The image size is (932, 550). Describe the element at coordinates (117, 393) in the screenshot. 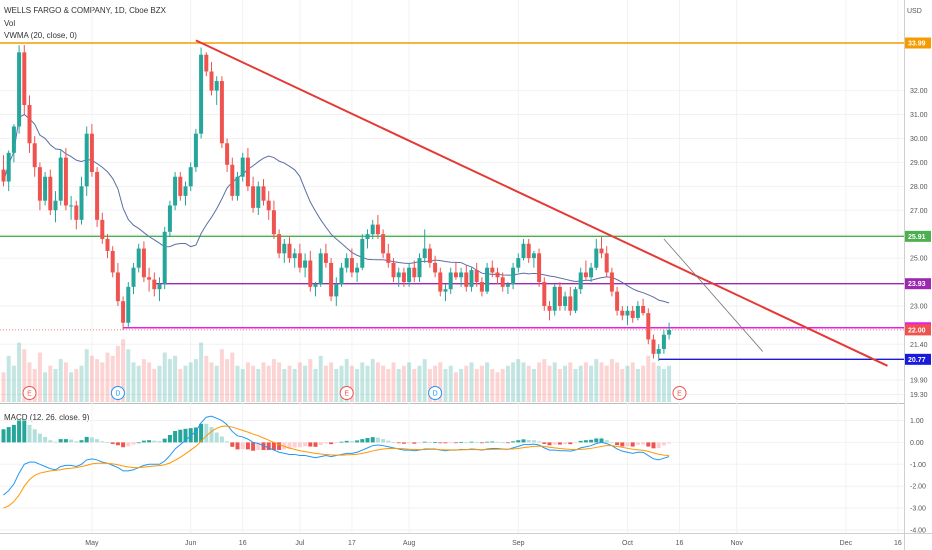

I see `dividend-marker: D` at that location.